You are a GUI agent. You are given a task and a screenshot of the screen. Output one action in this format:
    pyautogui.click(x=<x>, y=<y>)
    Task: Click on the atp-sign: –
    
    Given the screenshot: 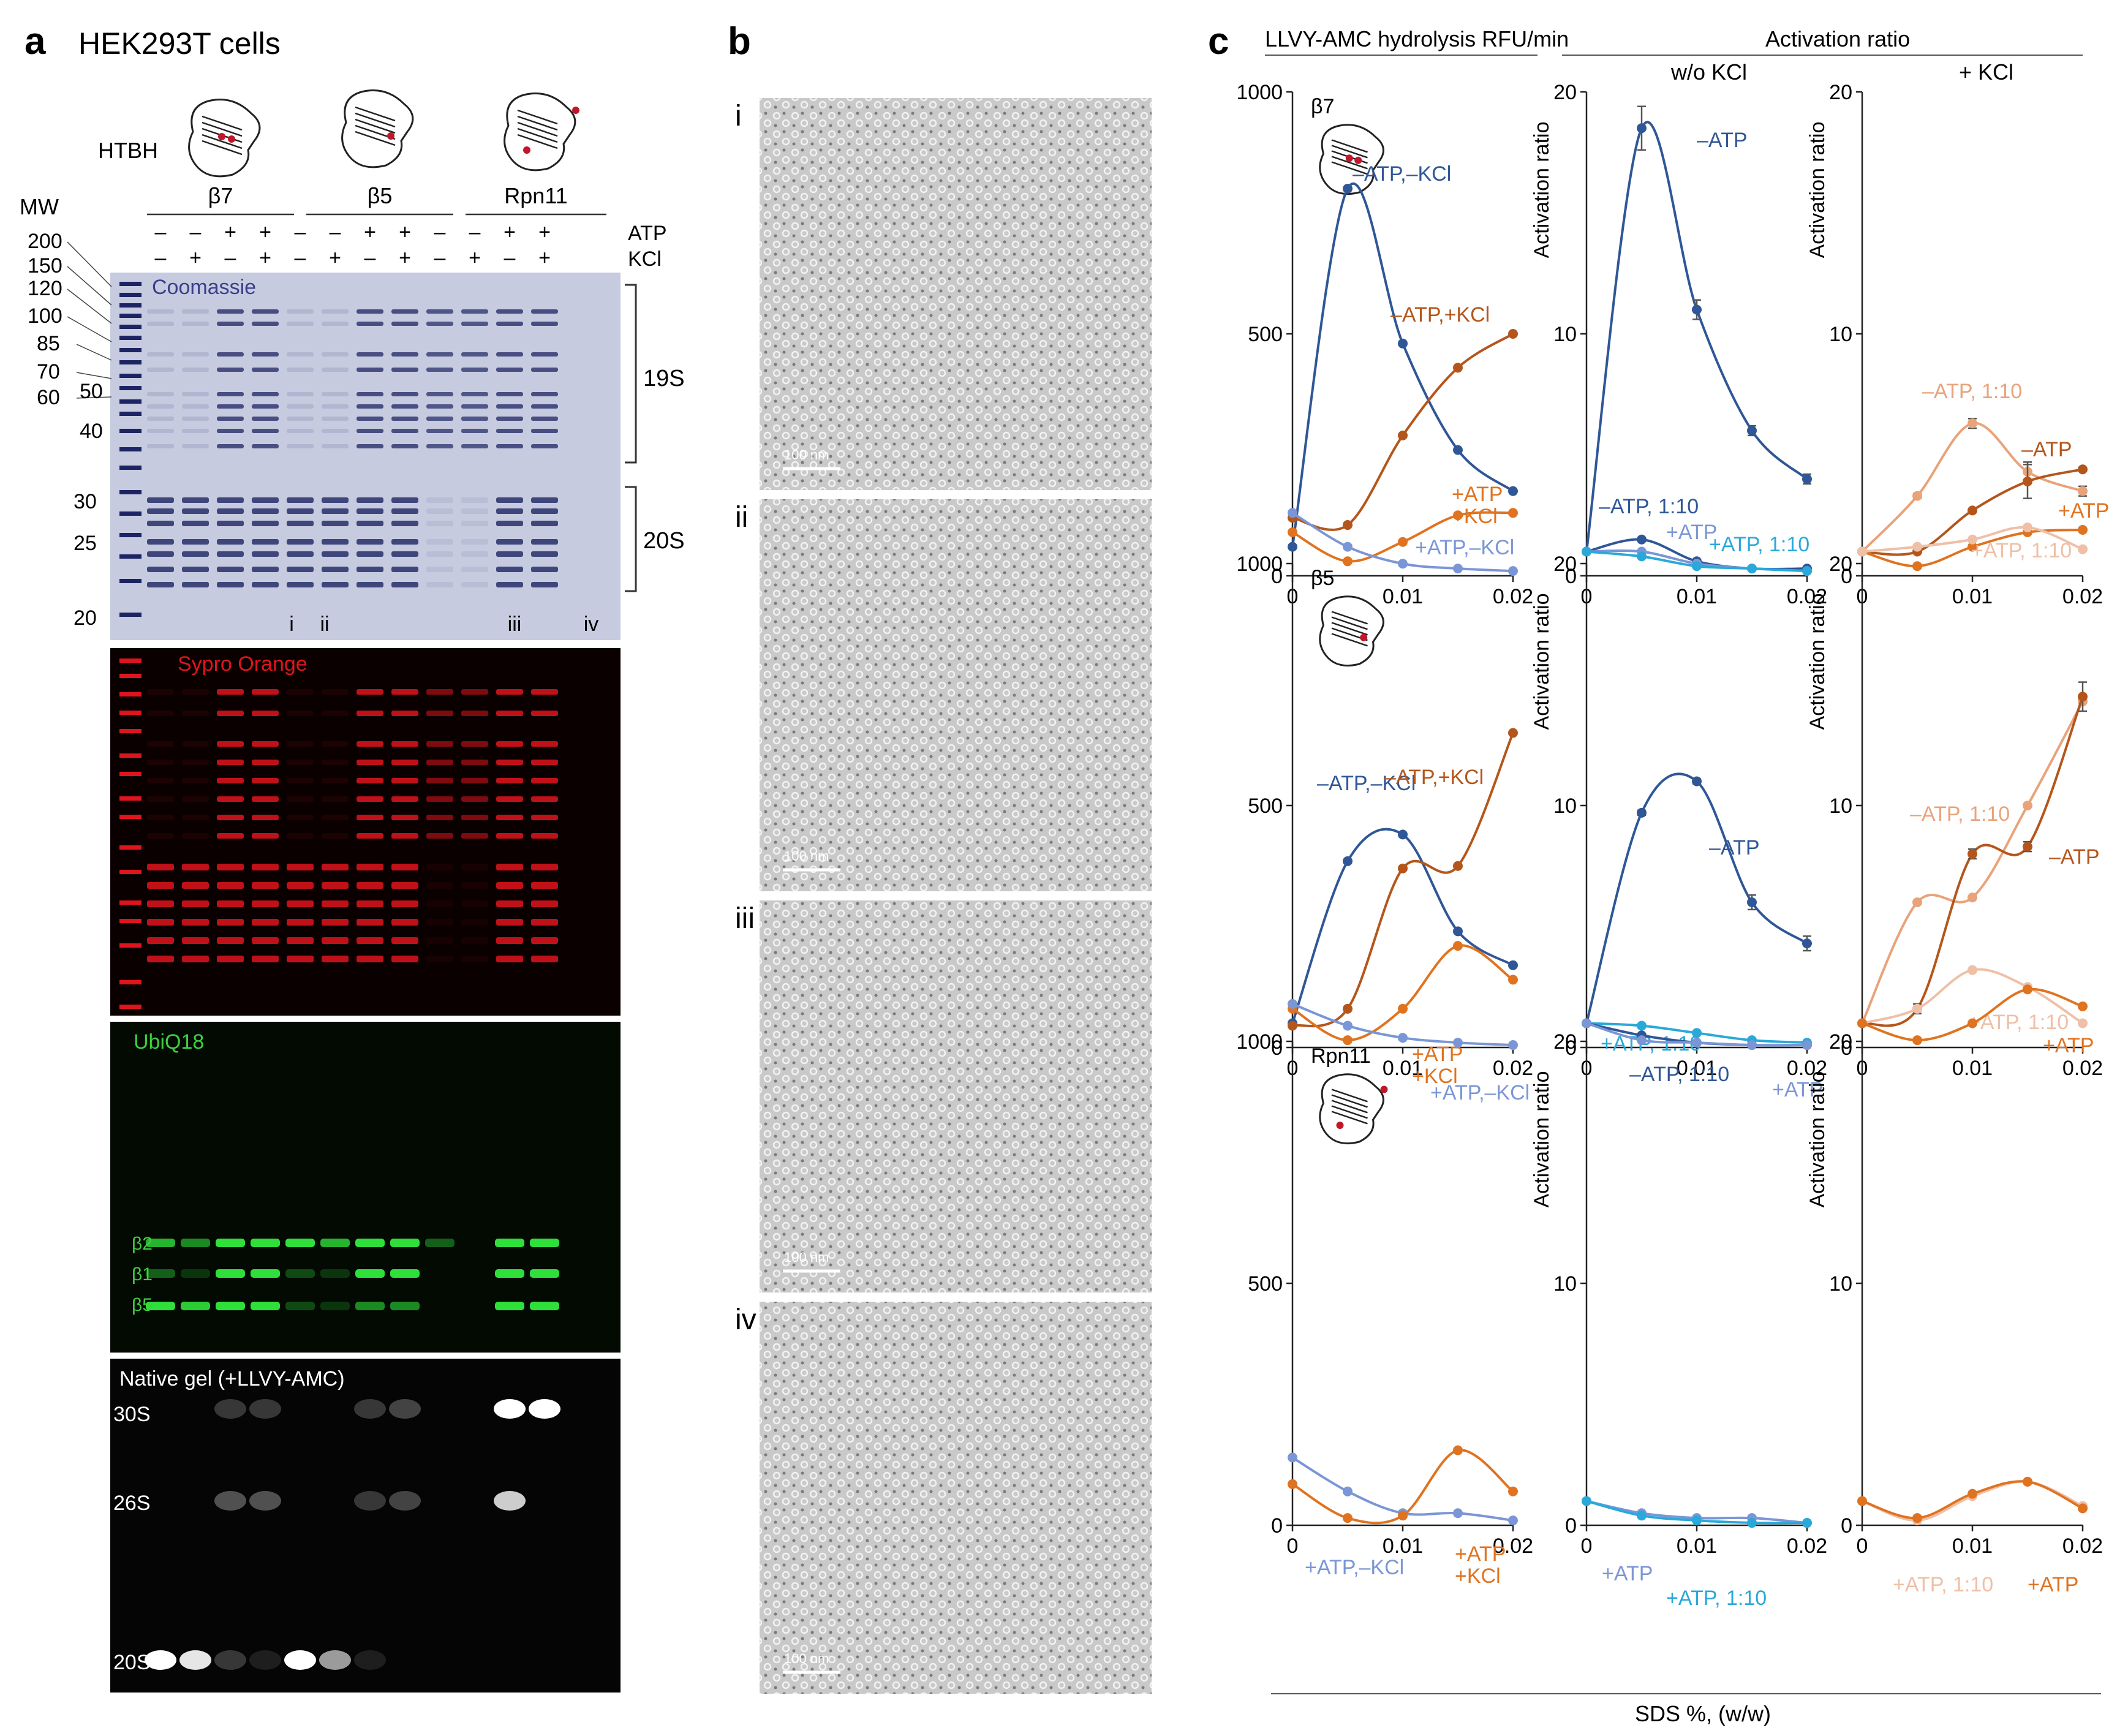 What is the action you would take?
    pyautogui.click(x=475, y=233)
    